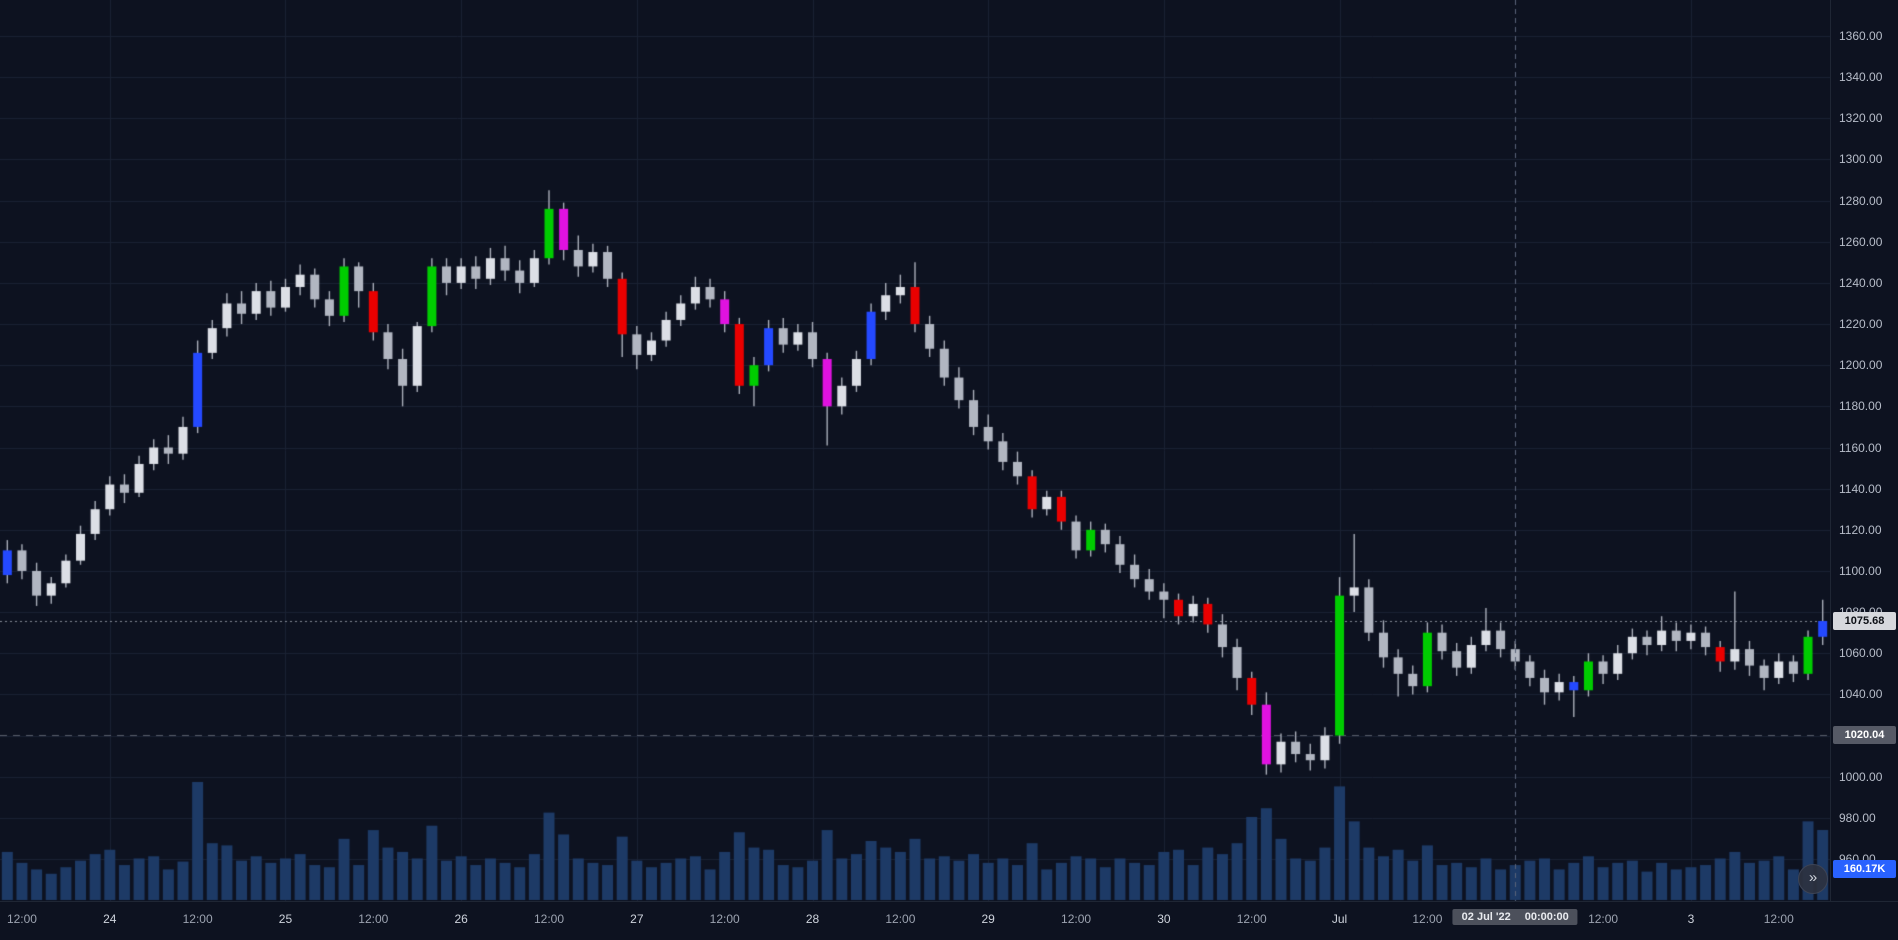 Image resolution: width=1898 pixels, height=940 pixels. I want to click on time-tick-label: 3, so click(1691, 919).